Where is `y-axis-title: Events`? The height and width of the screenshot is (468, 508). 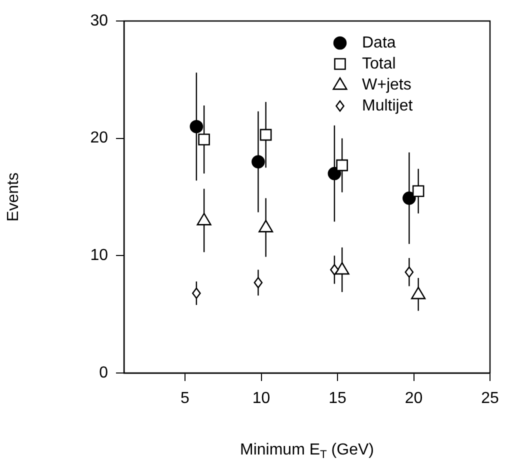 y-axis-title: Events is located at coordinates (13, 197).